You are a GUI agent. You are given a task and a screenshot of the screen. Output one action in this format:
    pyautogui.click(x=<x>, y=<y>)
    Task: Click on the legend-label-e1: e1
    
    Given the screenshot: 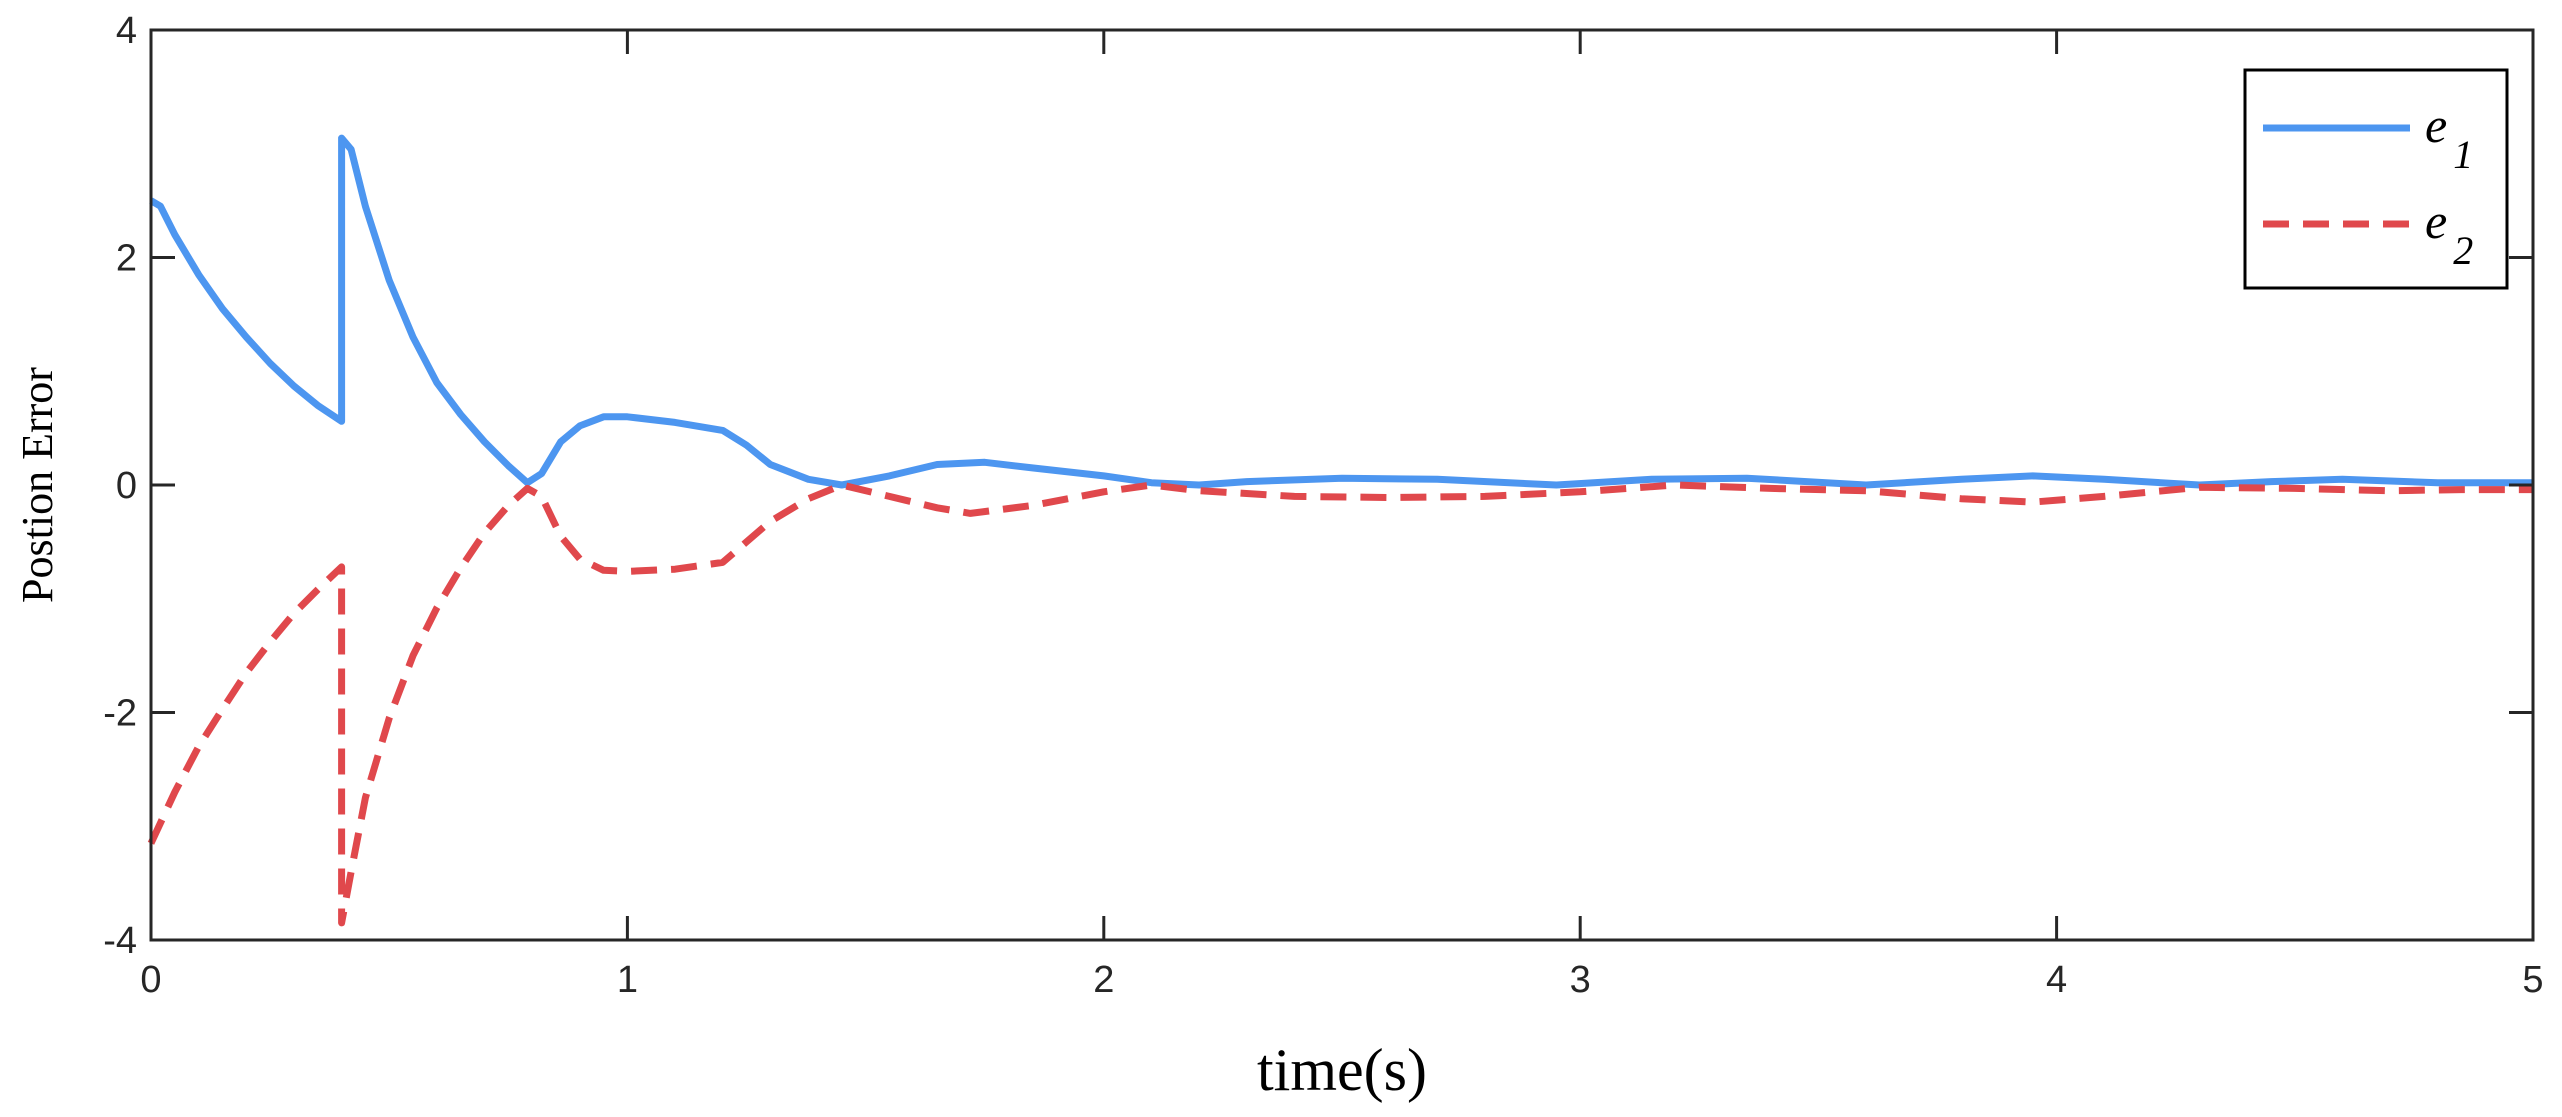 What is the action you would take?
    pyautogui.click(x=2449, y=137)
    